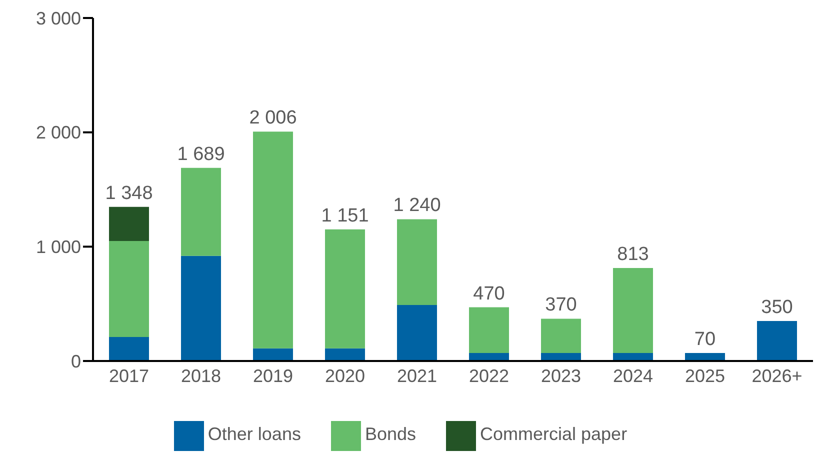  Describe the element at coordinates (58, 18) in the screenshot. I see `y-tick-label: 3 000` at that location.